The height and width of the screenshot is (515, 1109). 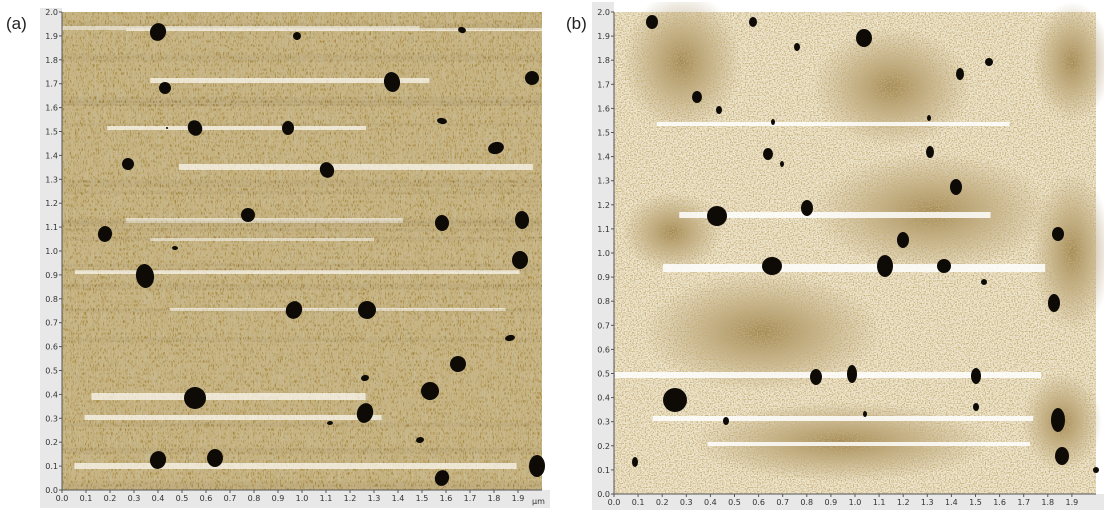 I want to click on y-tick-label: 0.1, so click(x=603, y=470).